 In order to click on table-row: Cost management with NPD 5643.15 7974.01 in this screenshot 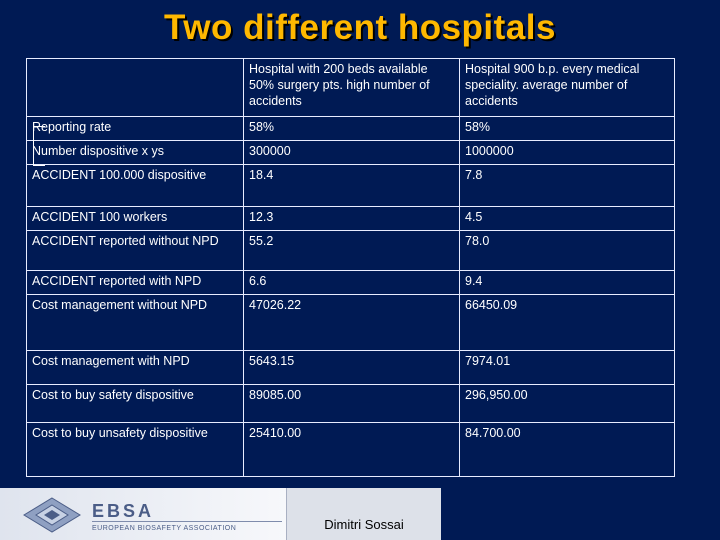, I will do `click(350, 367)`.